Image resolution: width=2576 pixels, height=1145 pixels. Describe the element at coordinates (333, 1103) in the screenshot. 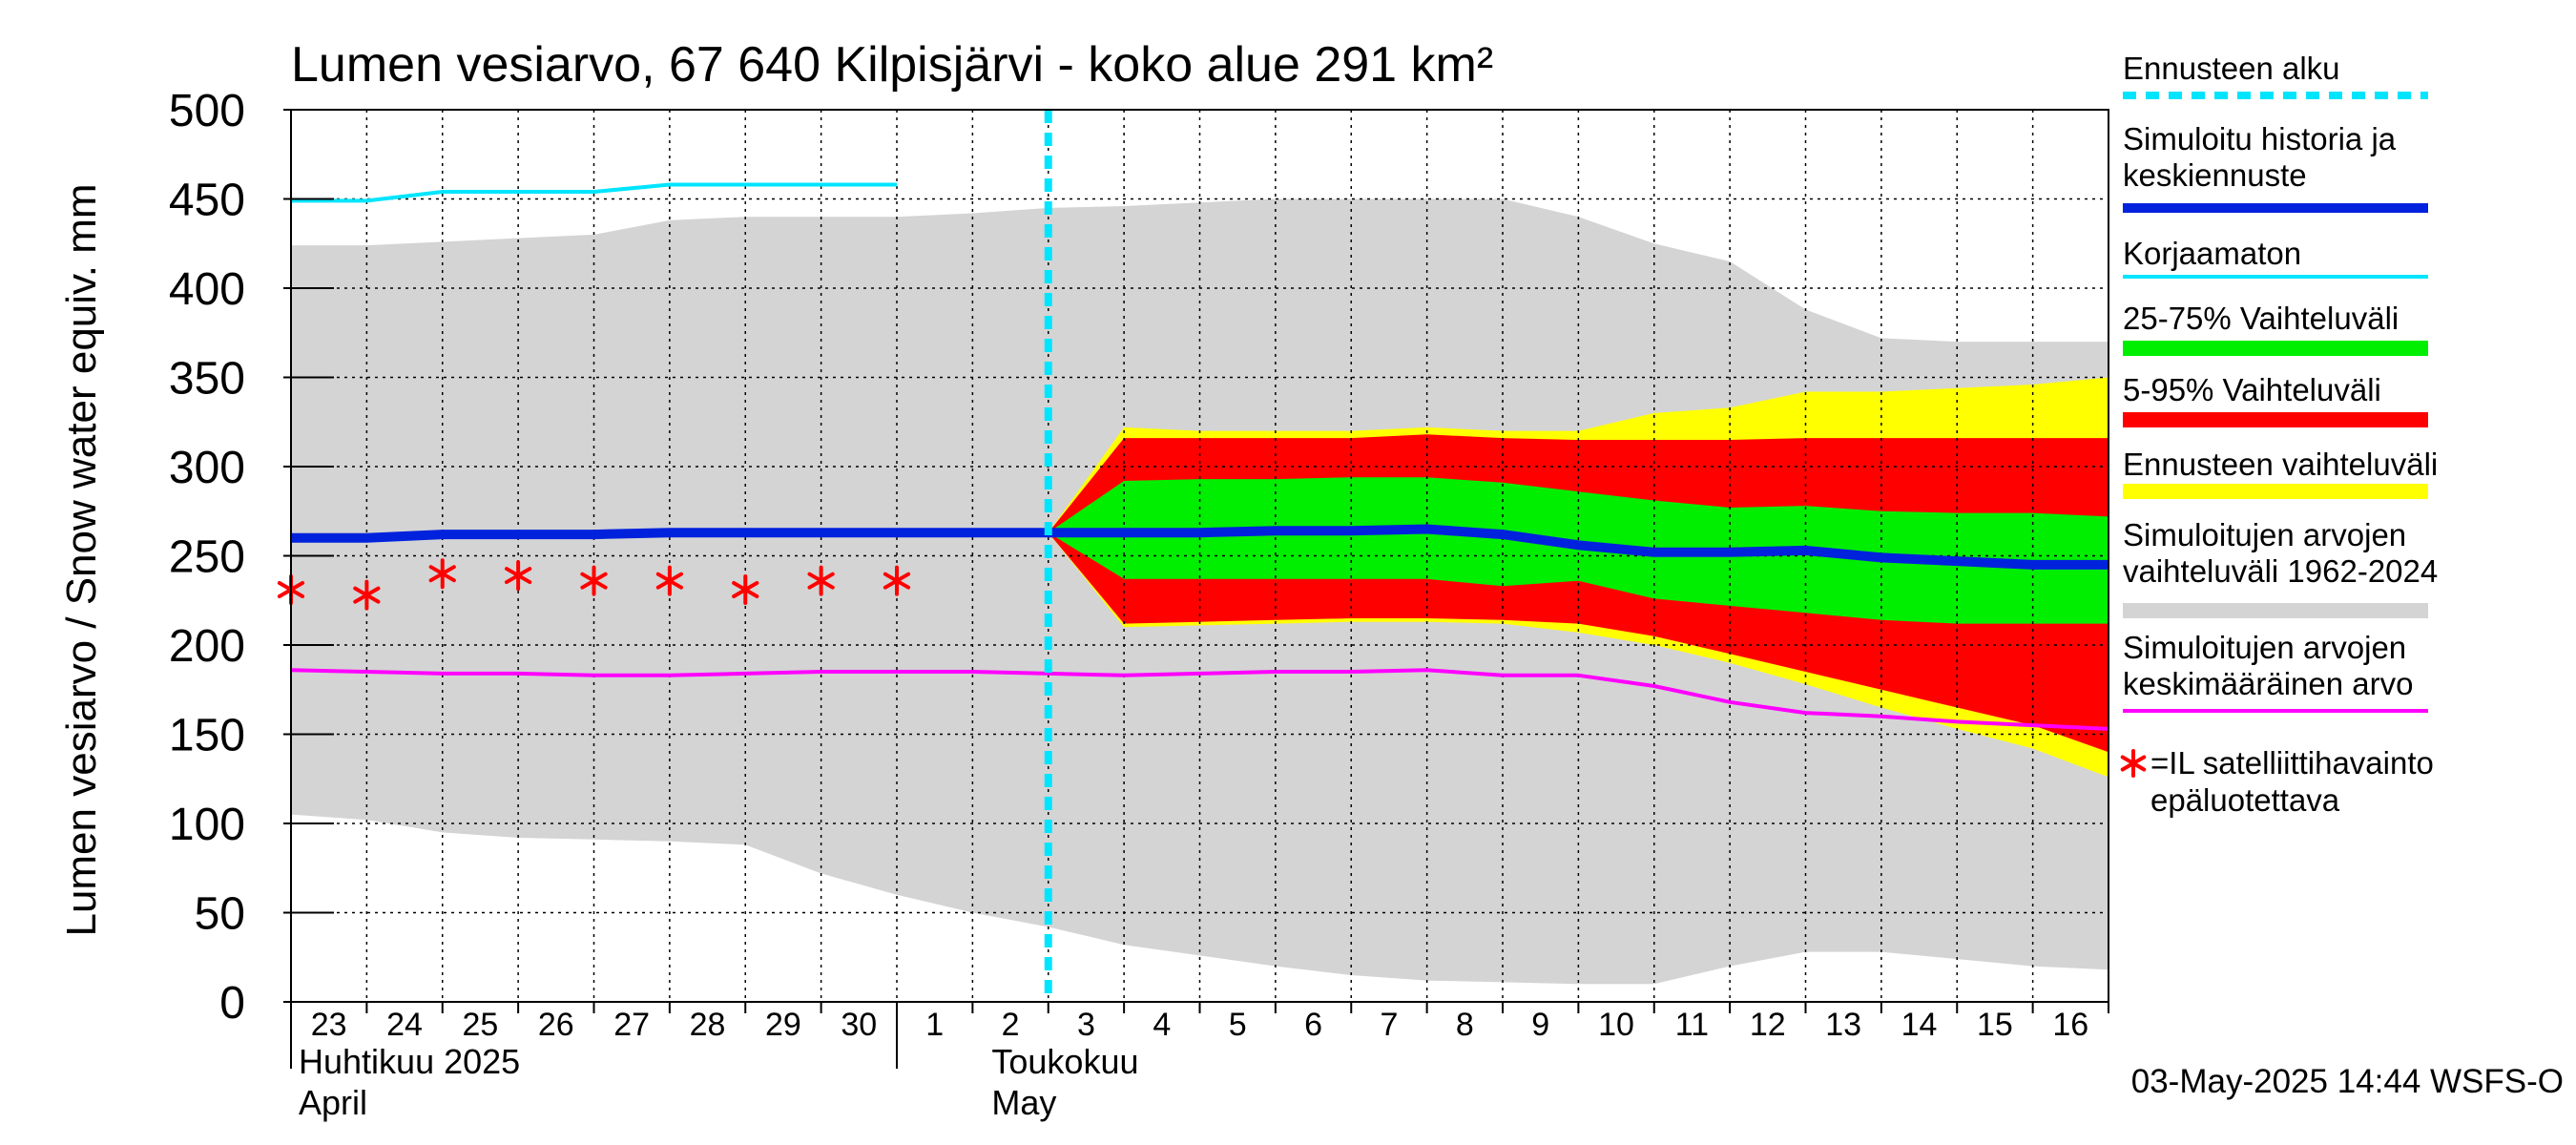

I see `month-label-english: April` at that location.